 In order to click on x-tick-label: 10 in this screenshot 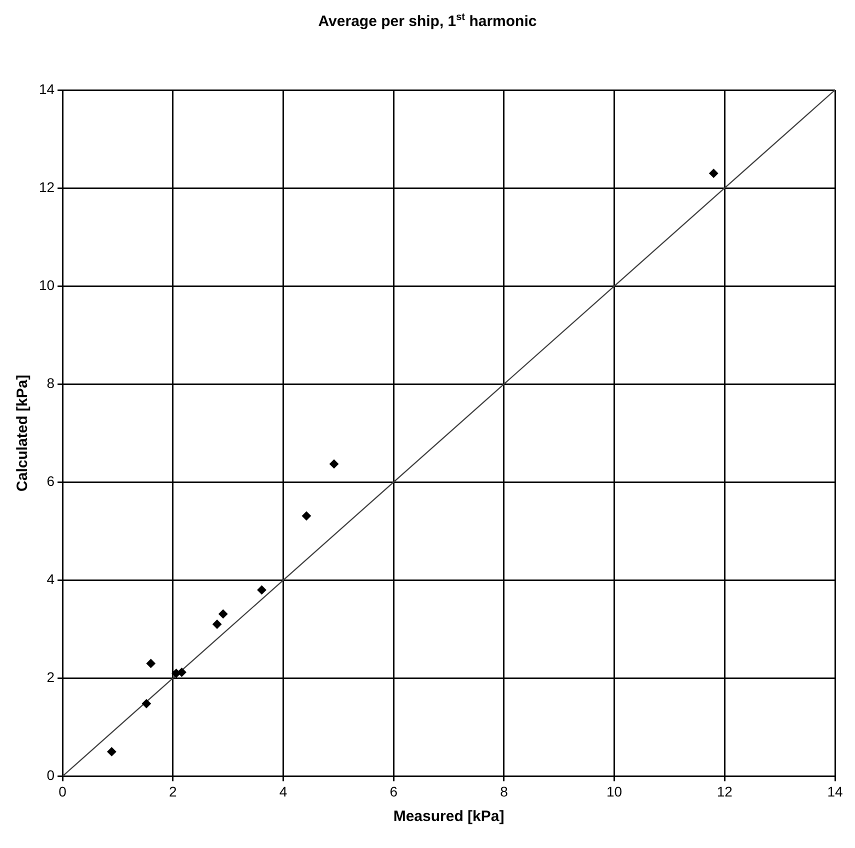, I will do `click(614, 791)`.